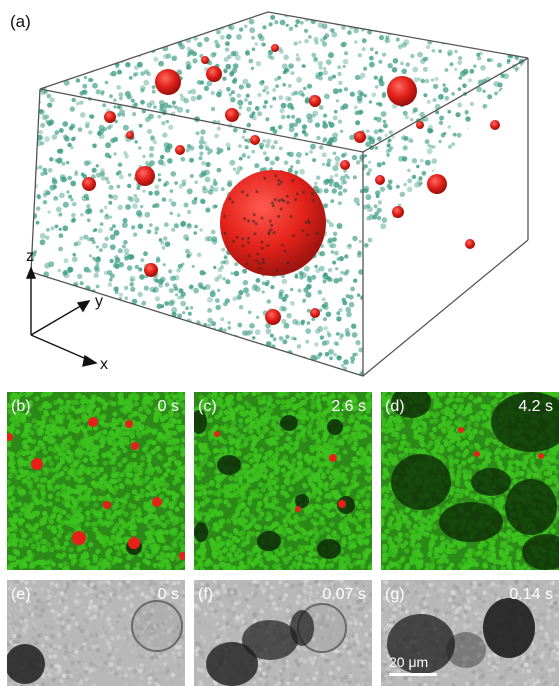  I want to click on panel-f: (f) 0.07 s, so click(283, 633).